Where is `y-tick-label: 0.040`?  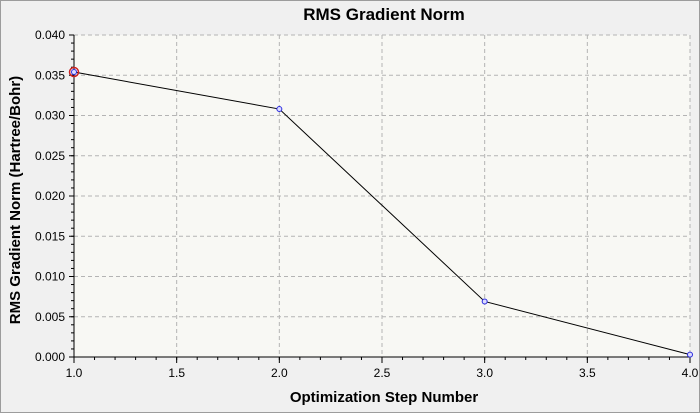
y-tick-label: 0.040 is located at coordinates (50, 35).